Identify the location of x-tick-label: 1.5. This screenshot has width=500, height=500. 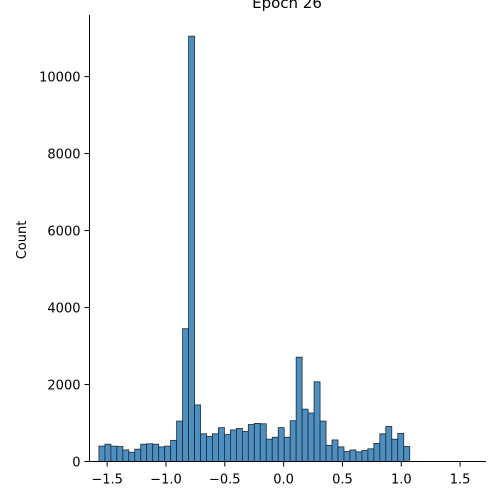
(460, 480).